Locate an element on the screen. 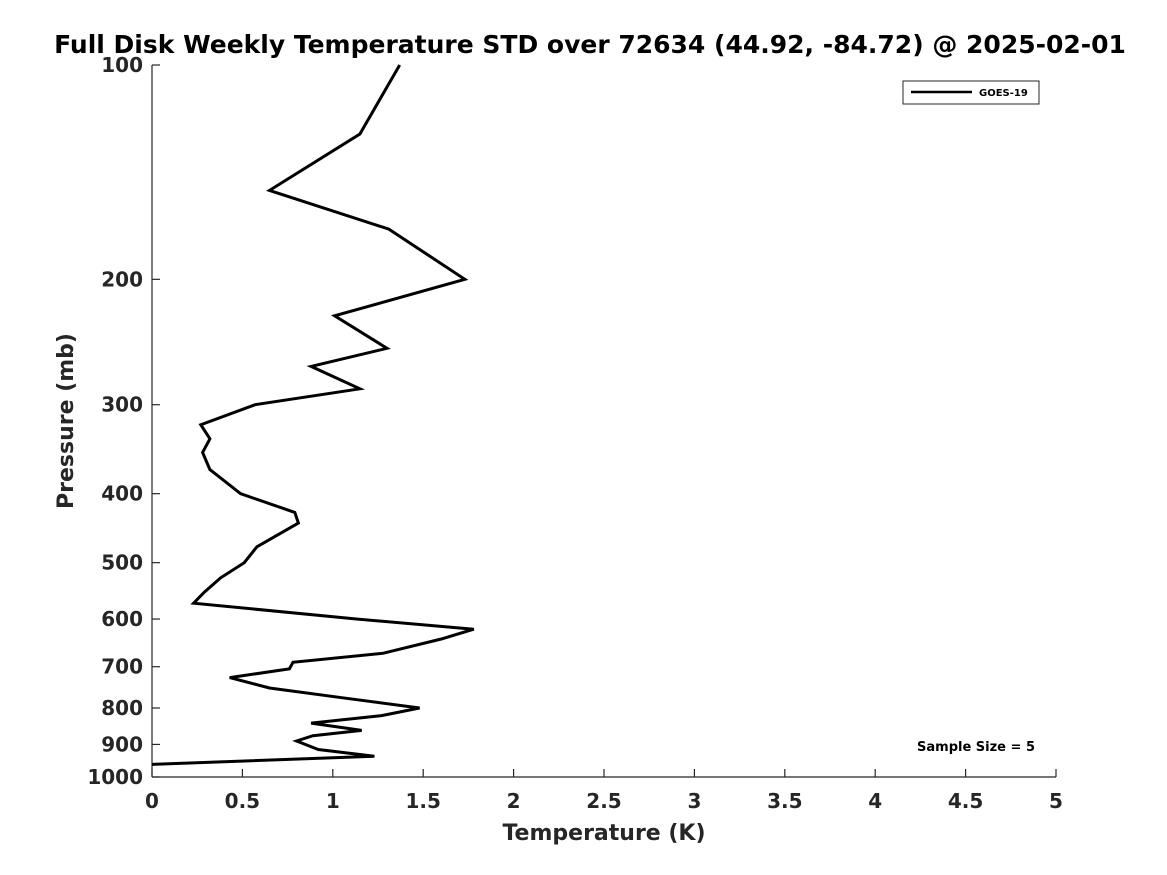 This screenshot has width=1167, height=875. x-tick-label: 0.5 is located at coordinates (242, 801).